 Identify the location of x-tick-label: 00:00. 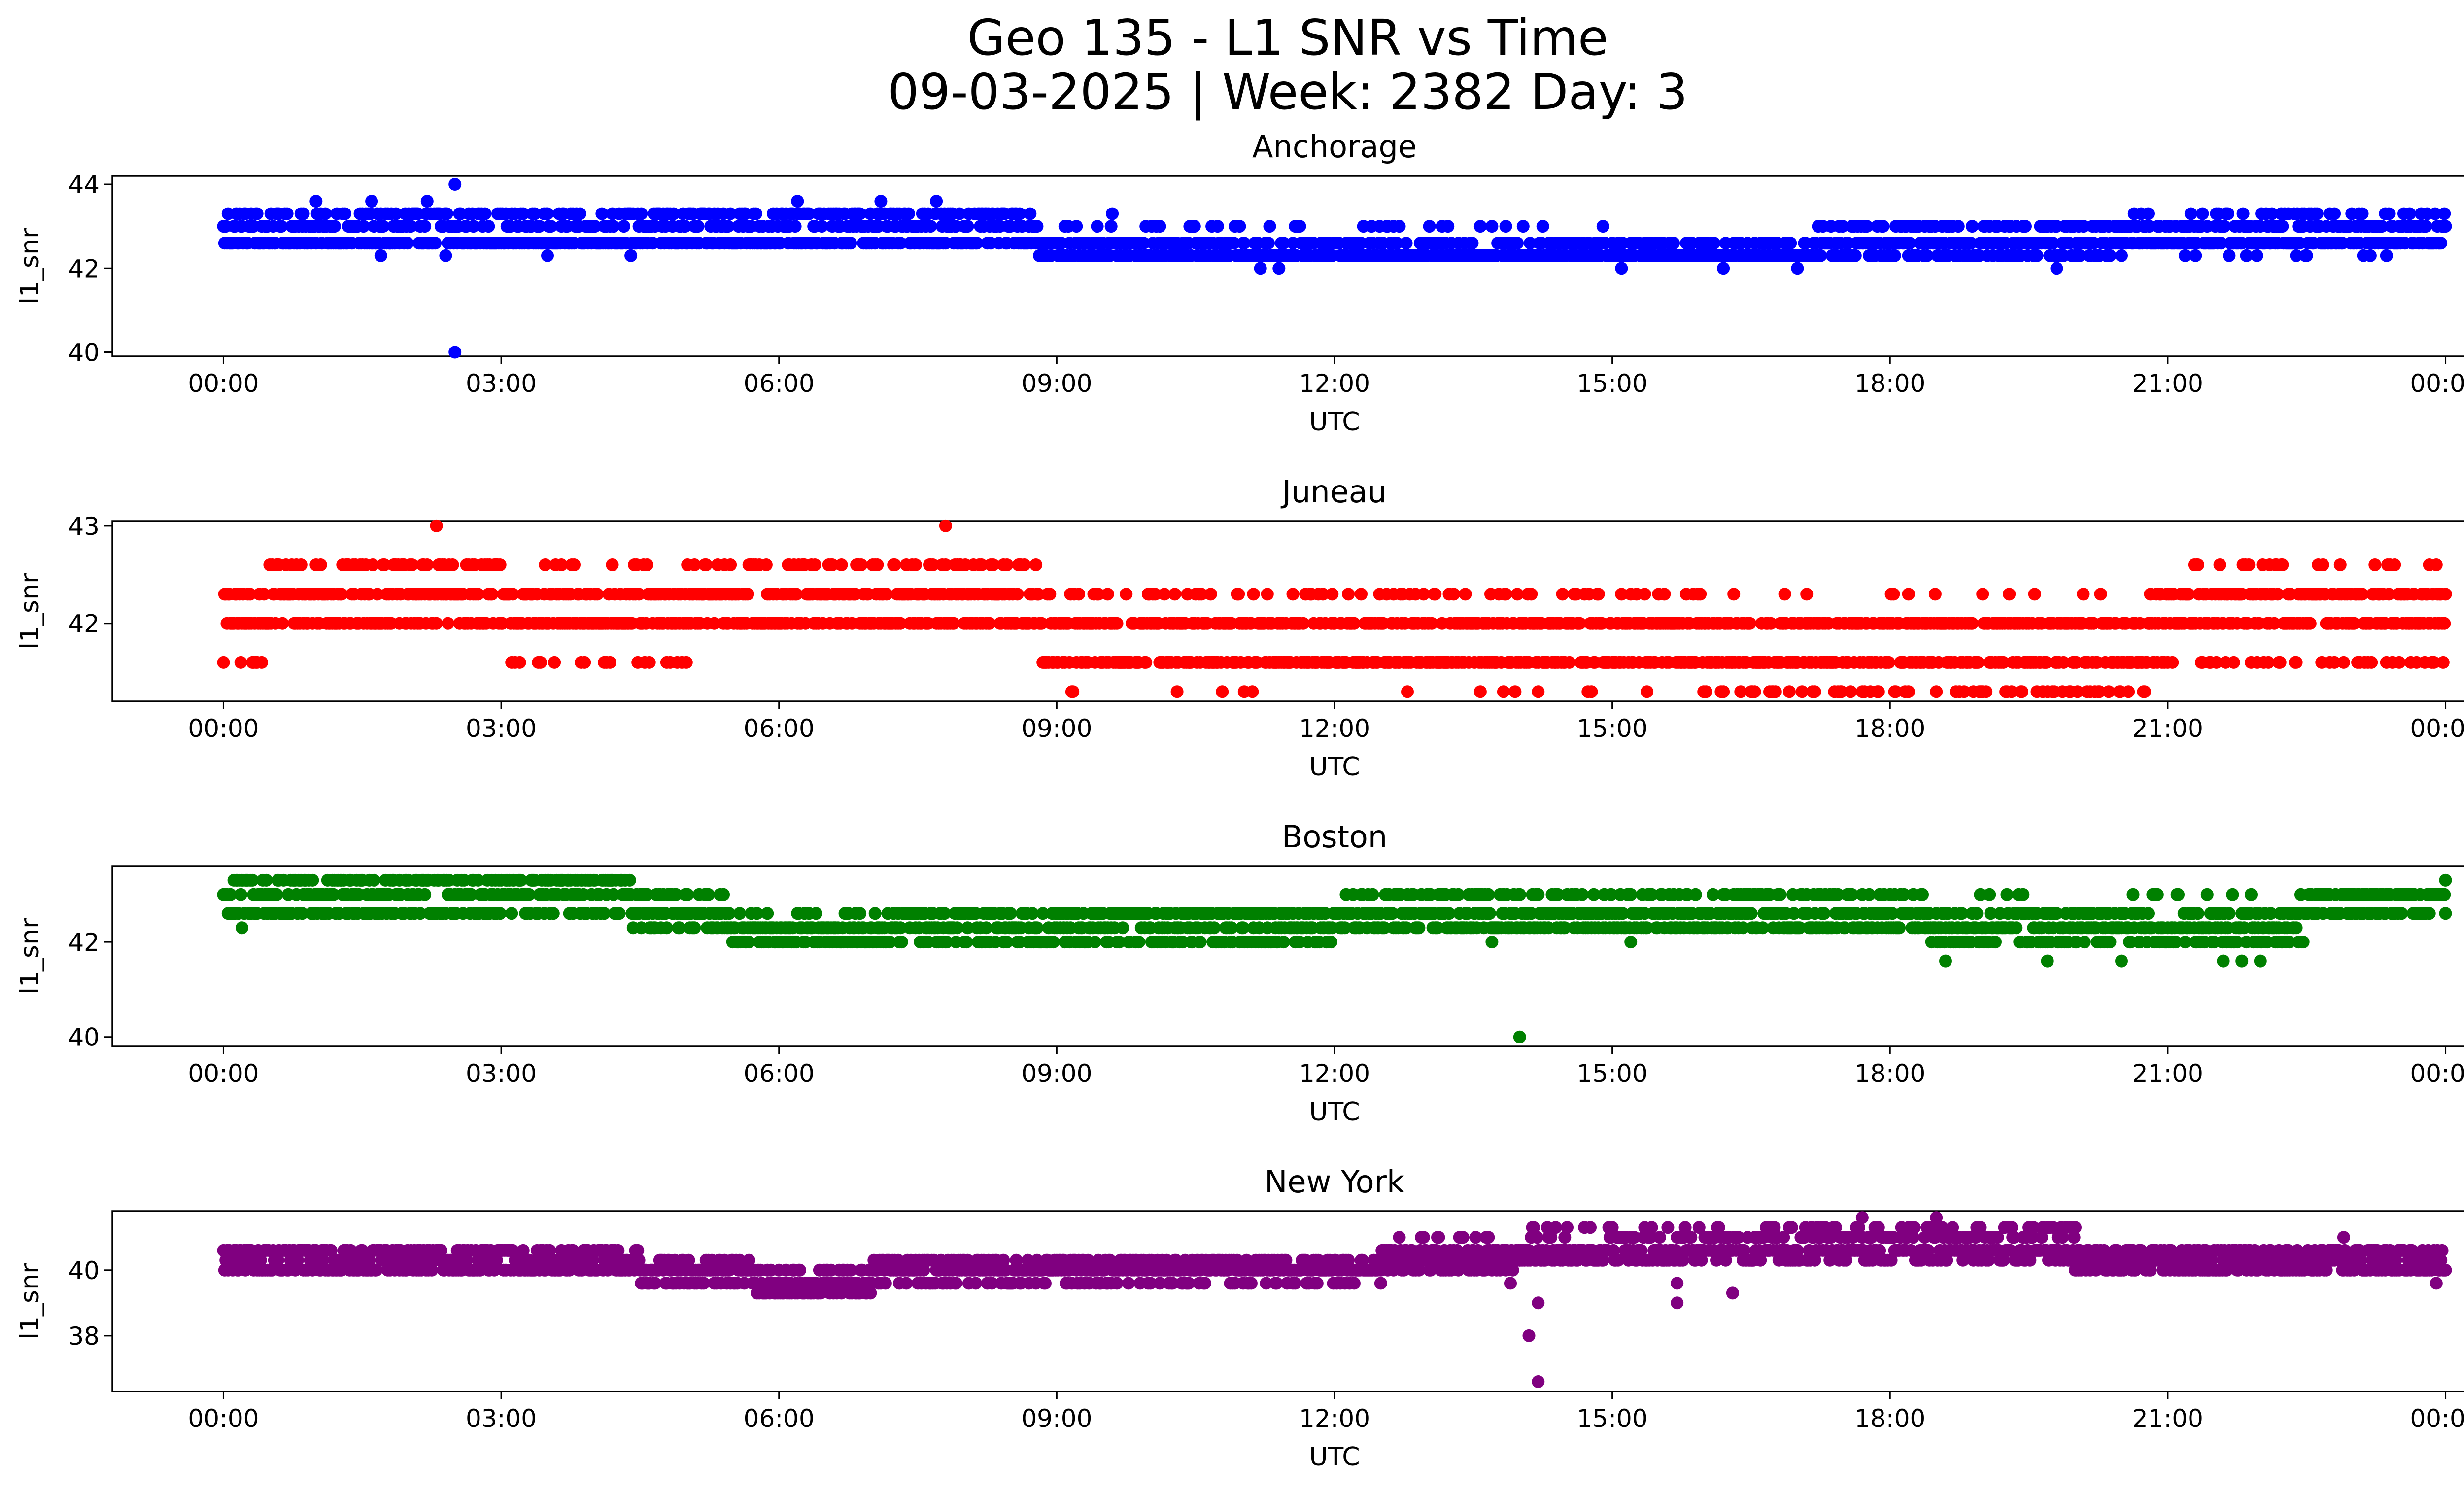
(223, 728).